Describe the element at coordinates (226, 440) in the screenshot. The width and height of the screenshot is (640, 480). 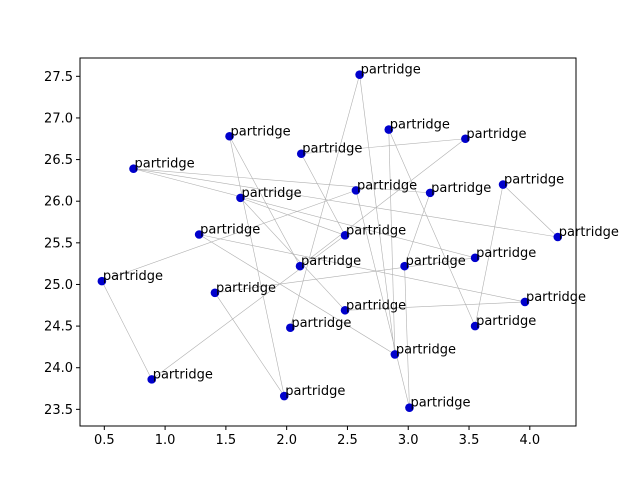
I see `x-tick-label: 1.5` at that location.